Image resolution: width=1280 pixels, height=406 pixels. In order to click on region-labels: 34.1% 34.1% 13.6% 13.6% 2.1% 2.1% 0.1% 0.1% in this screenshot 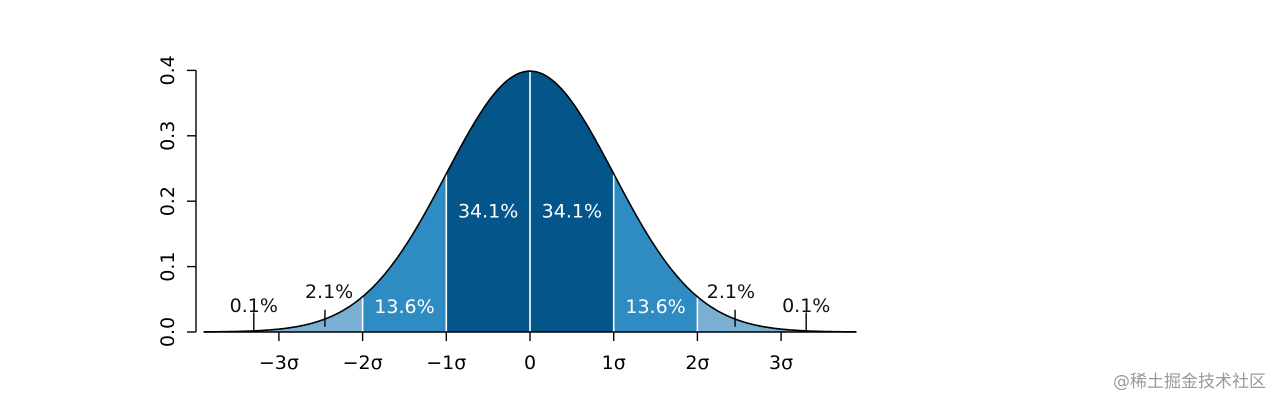, I will do `click(530, 259)`.